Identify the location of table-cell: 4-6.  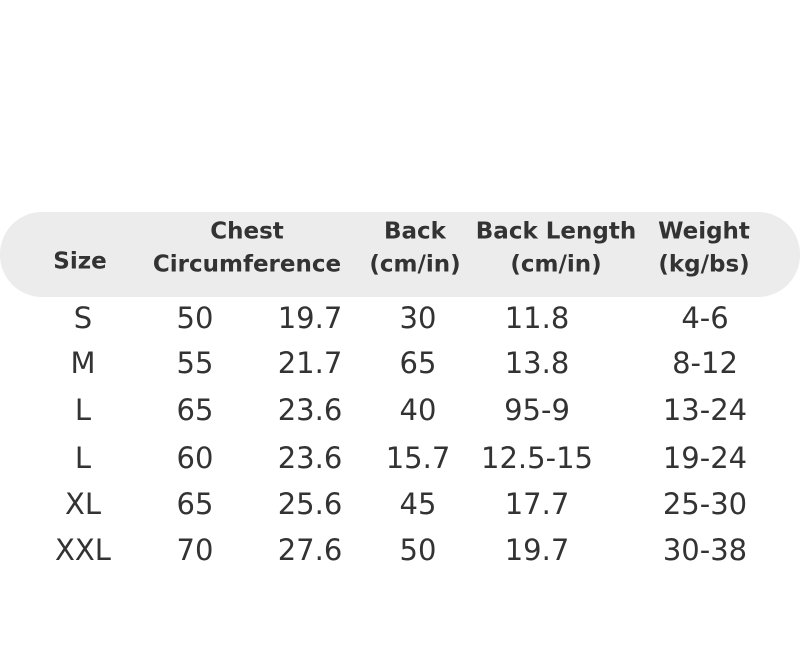
(704, 318).